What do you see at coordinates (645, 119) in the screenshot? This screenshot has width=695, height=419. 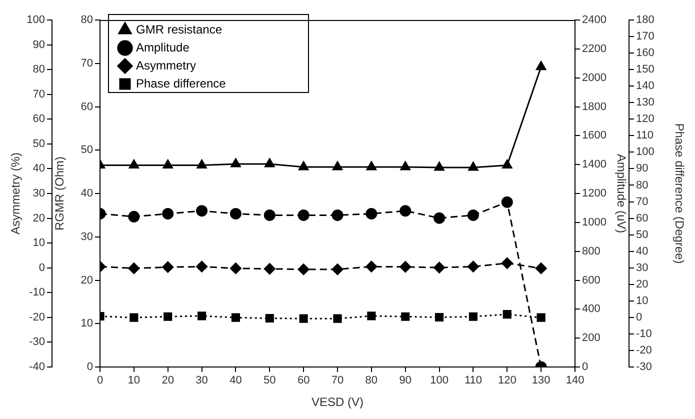 I see `y-tick-label: 120` at bounding box center [645, 119].